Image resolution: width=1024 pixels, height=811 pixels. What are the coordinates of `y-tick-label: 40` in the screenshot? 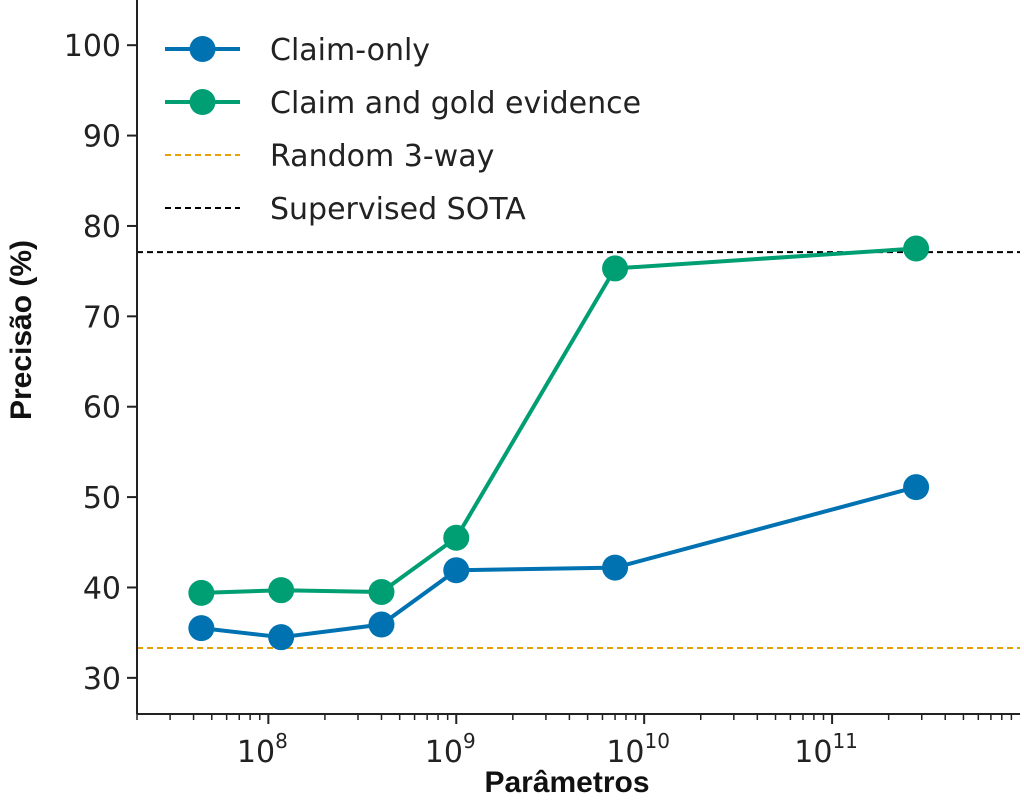 It's located at (102, 588).